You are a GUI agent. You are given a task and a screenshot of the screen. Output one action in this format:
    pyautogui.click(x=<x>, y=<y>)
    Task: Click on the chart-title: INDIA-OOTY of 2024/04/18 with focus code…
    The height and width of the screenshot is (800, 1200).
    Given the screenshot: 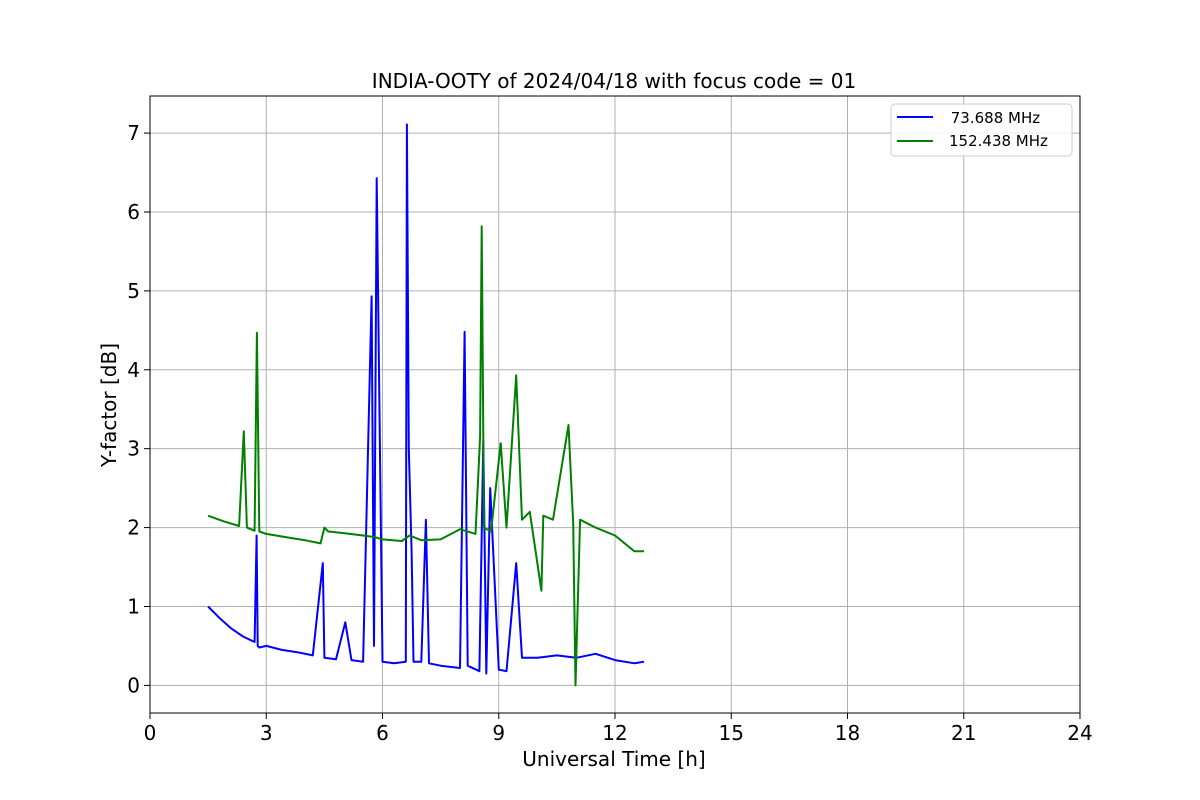 What is the action you would take?
    pyautogui.click(x=614, y=81)
    